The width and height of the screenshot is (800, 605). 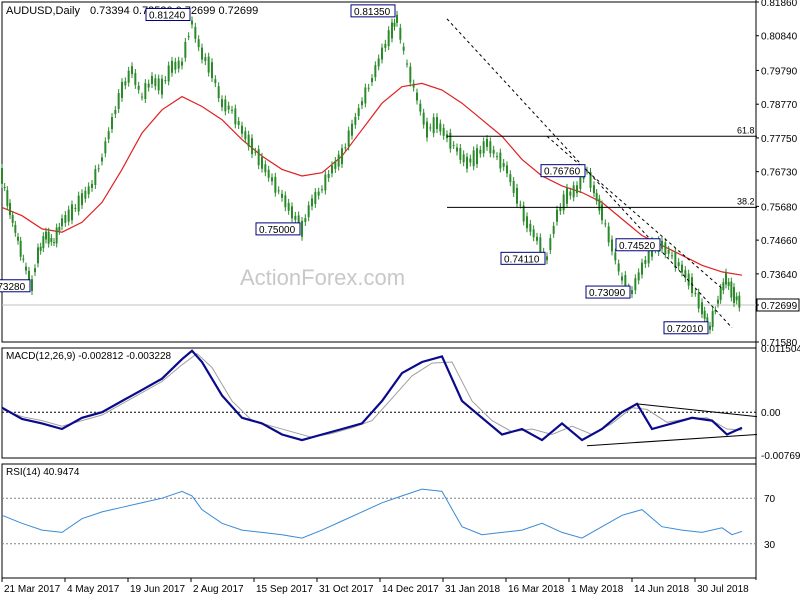 What do you see at coordinates (779, 275) in the screenshot?
I see `price-axis-label: 0.73640` at bounding box center [779, 275].